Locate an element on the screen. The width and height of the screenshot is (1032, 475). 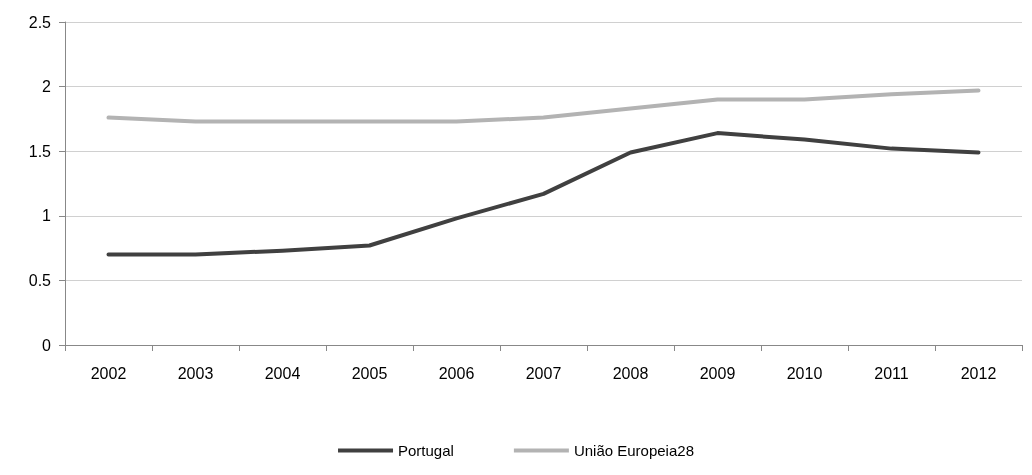
x-tick-label: 2010 is located at coordinates (804, 373).